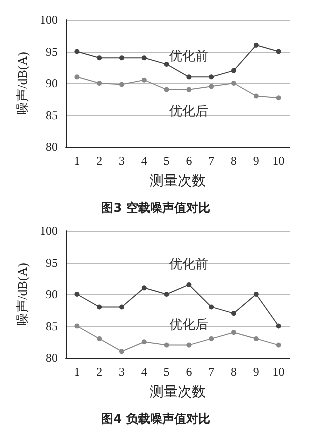  What do you see at coordinates (156, 208) in the screenshot?
I see `text: 图3 空载噪声值对比` at bounding box center [156, 208].